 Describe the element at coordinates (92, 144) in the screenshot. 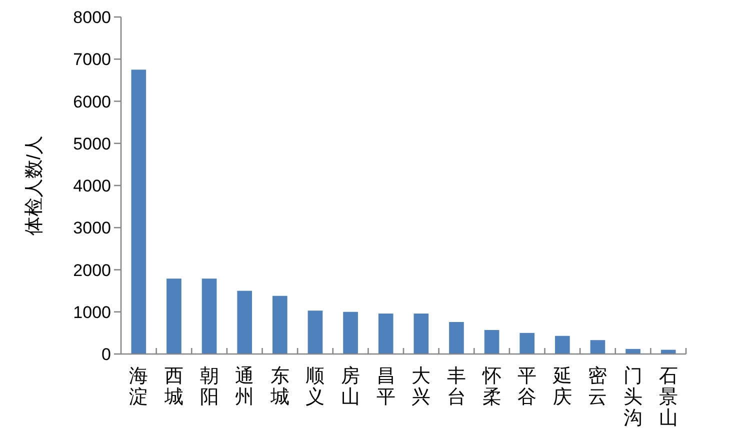

I see `y-tick-label: 5000` at that location.